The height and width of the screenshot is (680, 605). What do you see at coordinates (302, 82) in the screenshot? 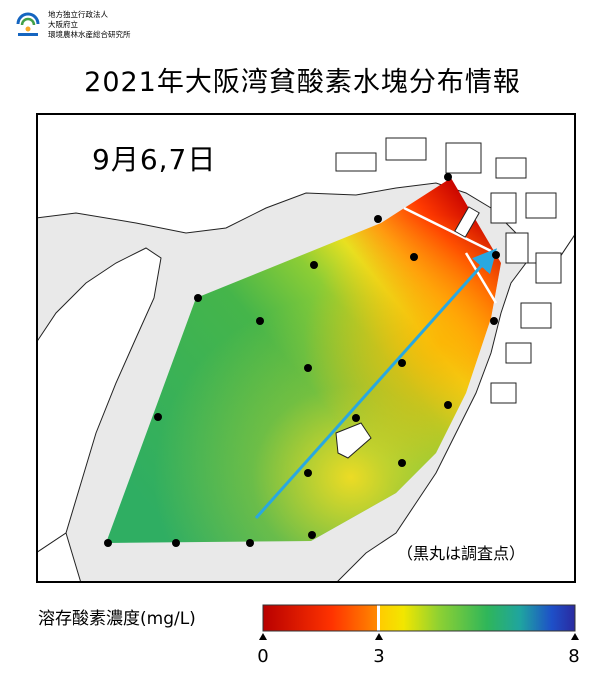
I see `page-title: 2021年大阪湾貧酸素水塊分布情報` at bounding box center [302, 82].